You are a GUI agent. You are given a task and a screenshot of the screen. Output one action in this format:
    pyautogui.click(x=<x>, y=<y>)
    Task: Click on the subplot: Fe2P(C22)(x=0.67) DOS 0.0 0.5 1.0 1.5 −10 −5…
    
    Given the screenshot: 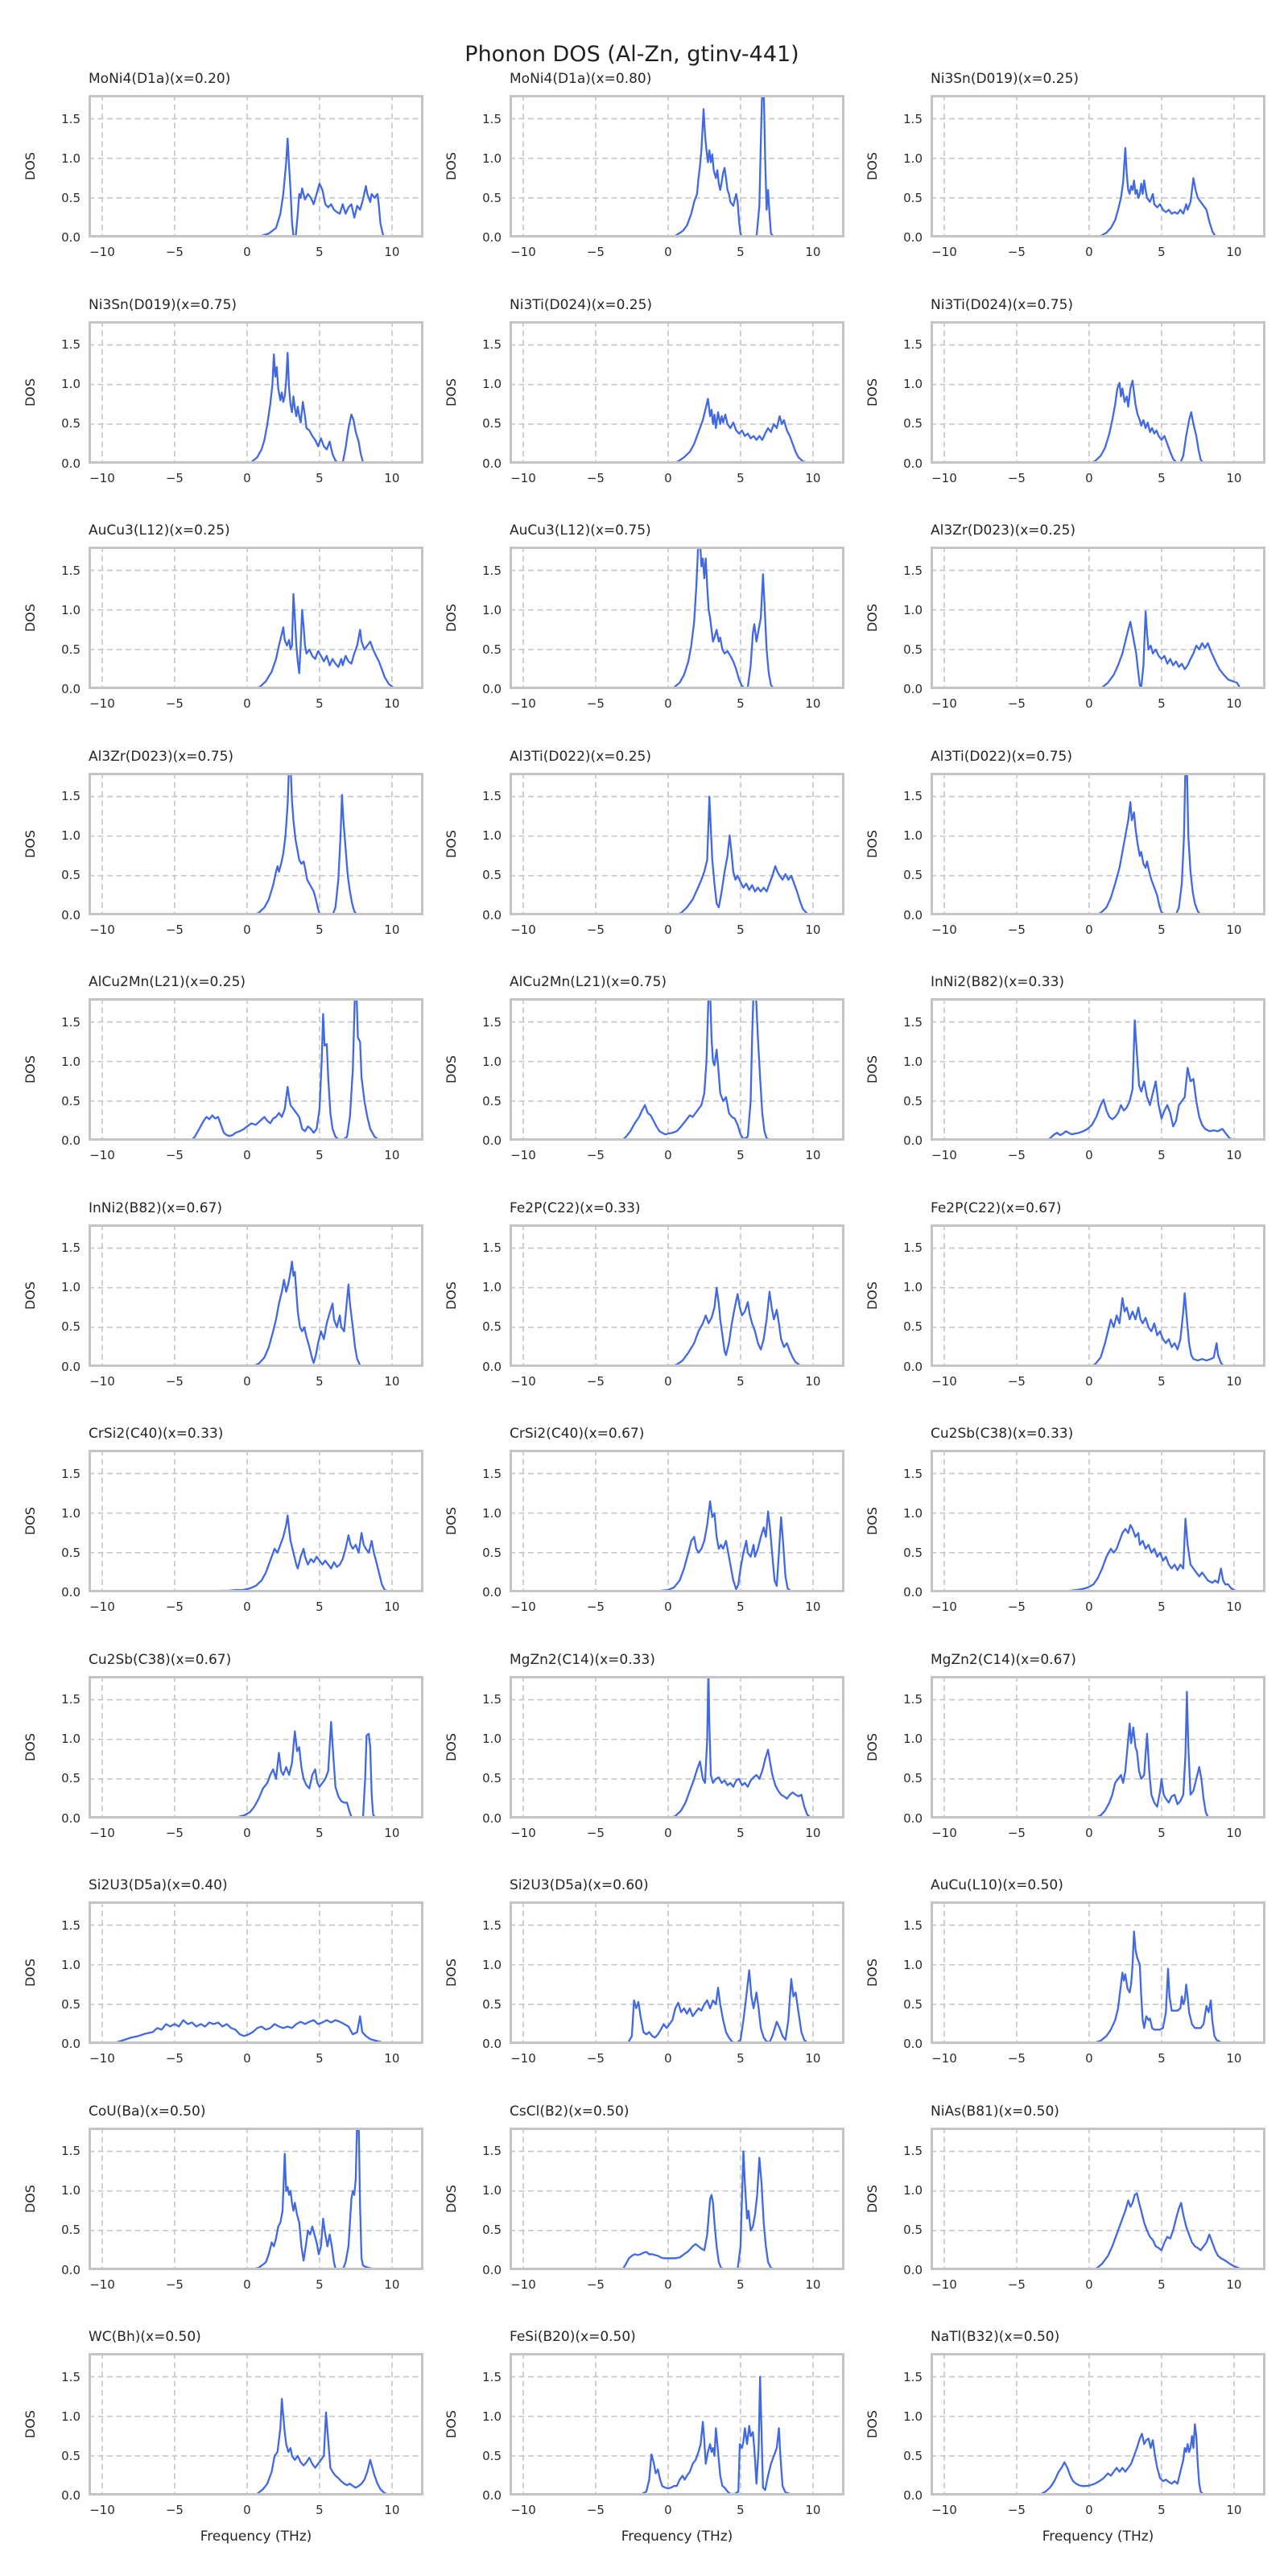 What is the action you would take?
    pyautogui.click(x=1053, y=1305)
    